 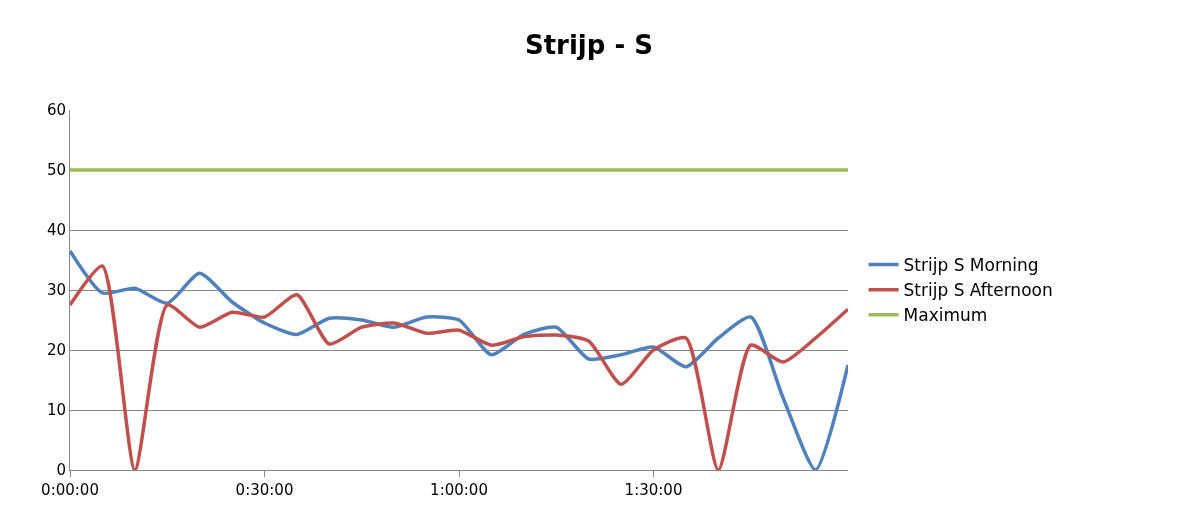 What do you see at coordinates (459, 490) in the screenshot?
I see `x-tick-label: 1:00:00` at bounding box center [459, 490].